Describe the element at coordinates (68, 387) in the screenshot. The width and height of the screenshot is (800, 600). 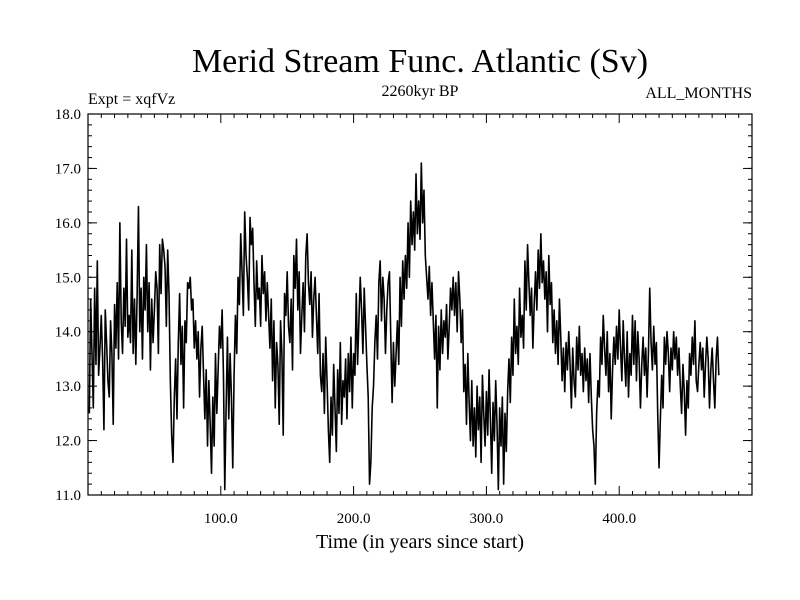
I see `y-tick-label: 13.0` at that location.